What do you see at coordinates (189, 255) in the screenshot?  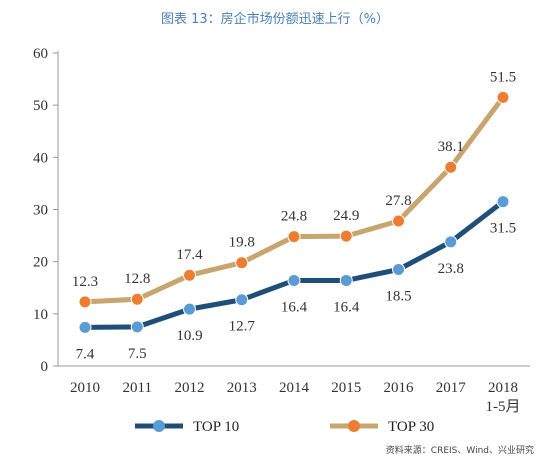 I see `data-label: 17.4` at bounding box center [189, 255].